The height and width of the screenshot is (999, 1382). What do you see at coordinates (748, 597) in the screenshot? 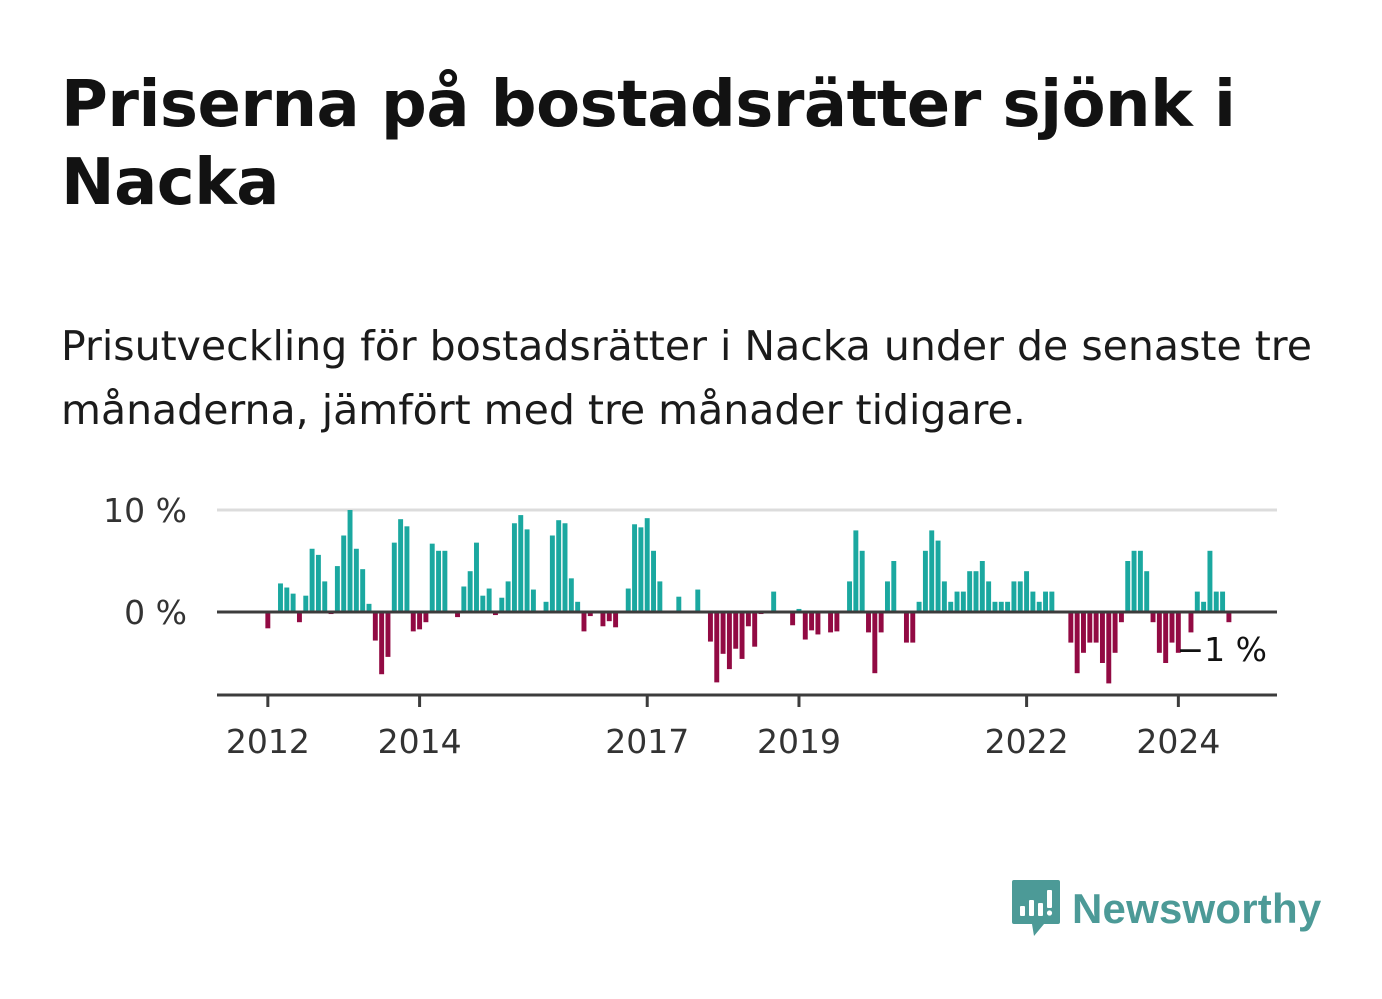
I see `bars-layer` at bounding box center [748, 597].